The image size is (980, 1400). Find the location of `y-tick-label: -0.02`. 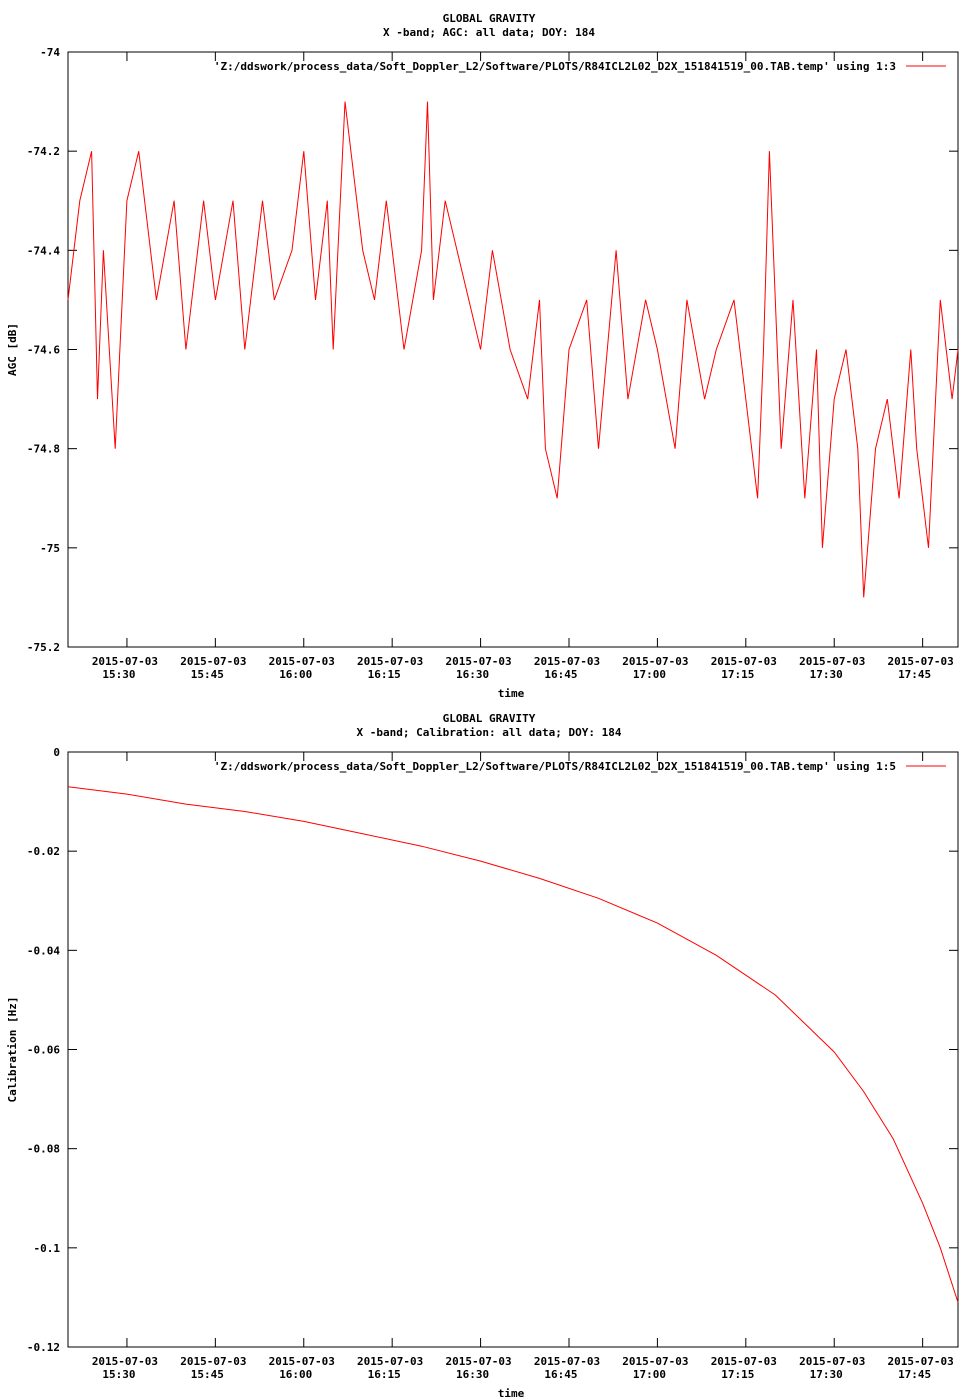

y-tick-label: -0.02 is located at coordinates (43, 851).